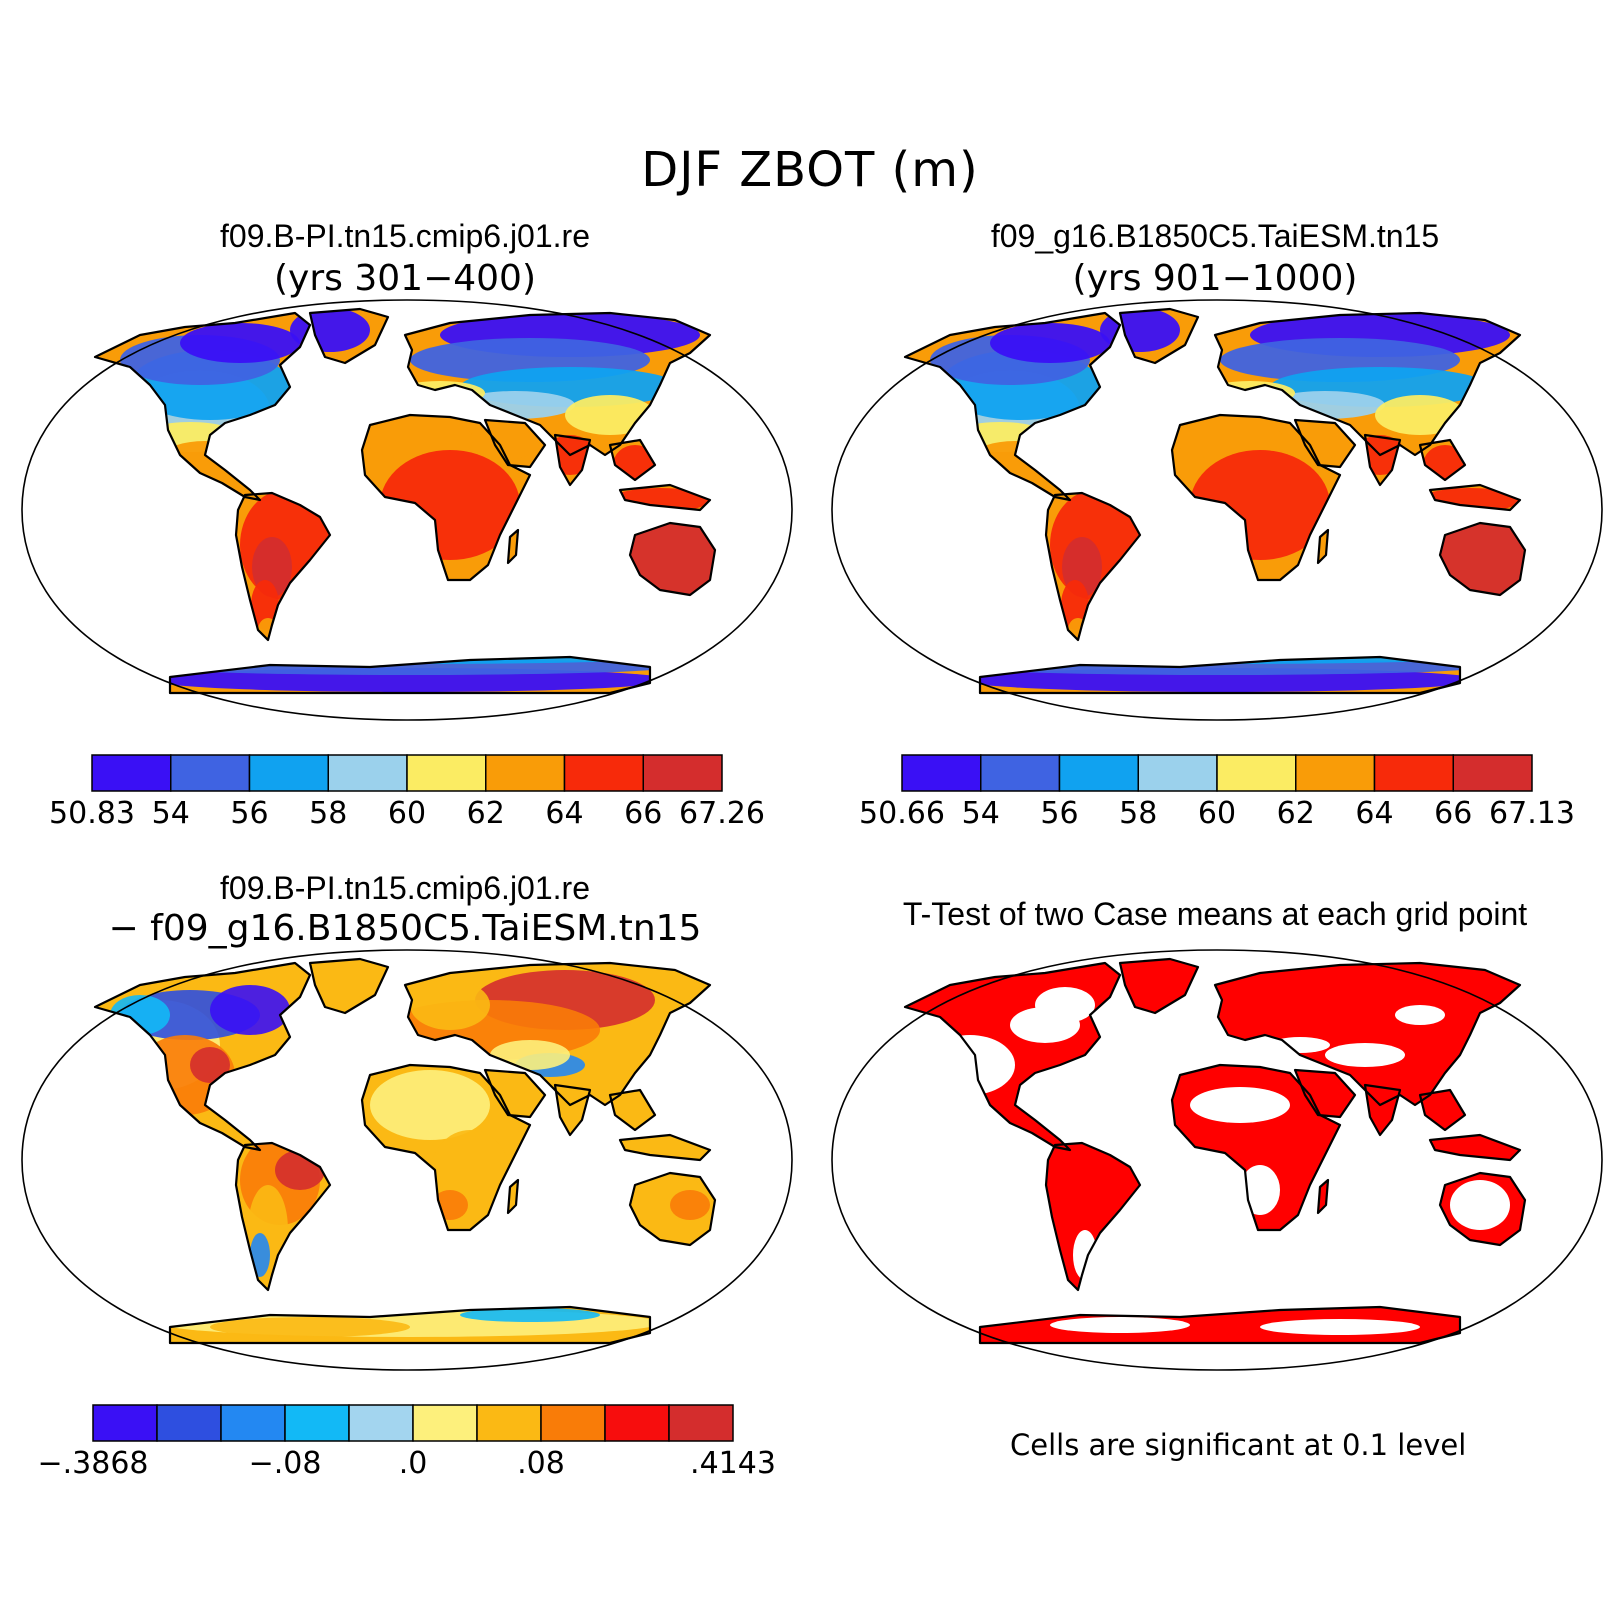 The height and width of the screenshot is (1620, 1620). I want to click on panel1-title-line2: (yrs 301−400), so click(405, 278).